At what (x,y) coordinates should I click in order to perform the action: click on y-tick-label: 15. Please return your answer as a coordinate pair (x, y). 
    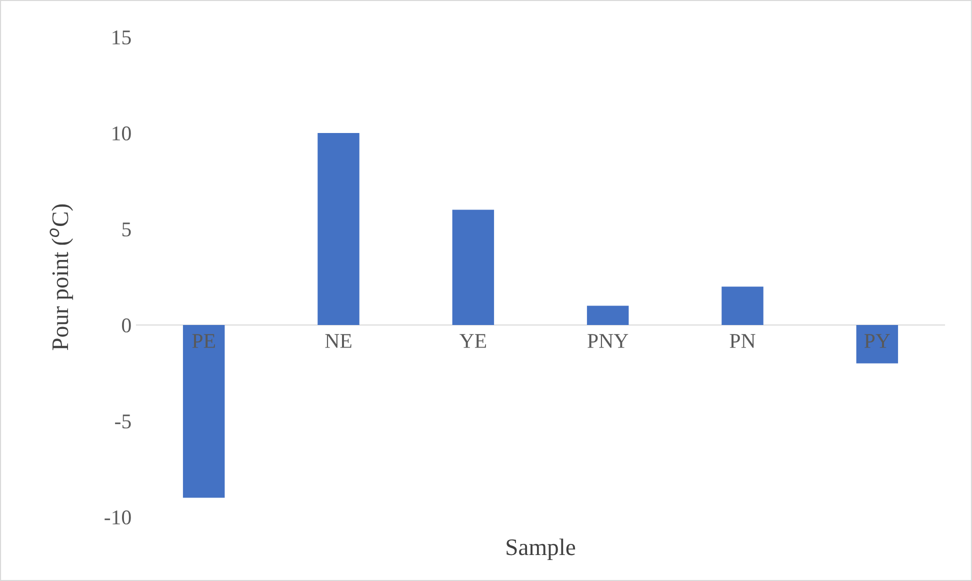
    Looking at the image, I should click on (121, 37).